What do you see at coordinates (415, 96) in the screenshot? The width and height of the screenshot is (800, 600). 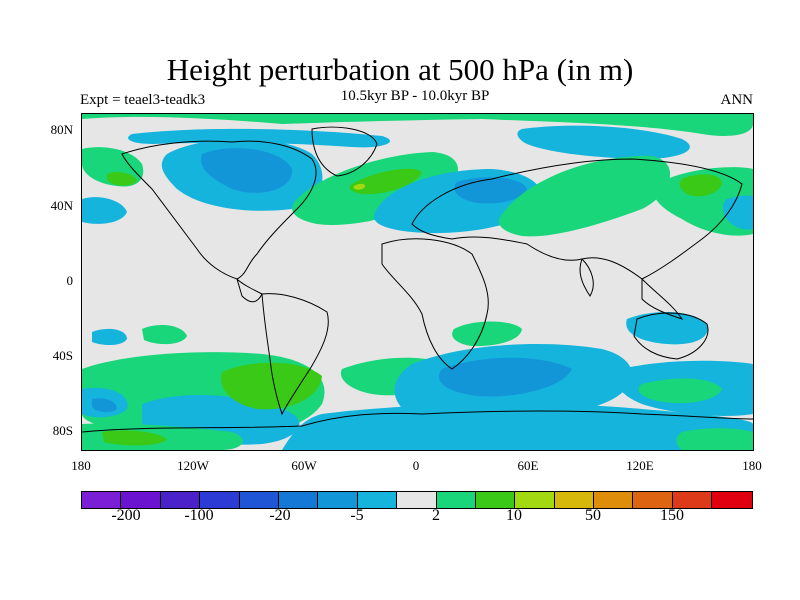 I see `period-label: 10.5kyr BP - 10.0kyr BP` at bounding box center [415, 96].